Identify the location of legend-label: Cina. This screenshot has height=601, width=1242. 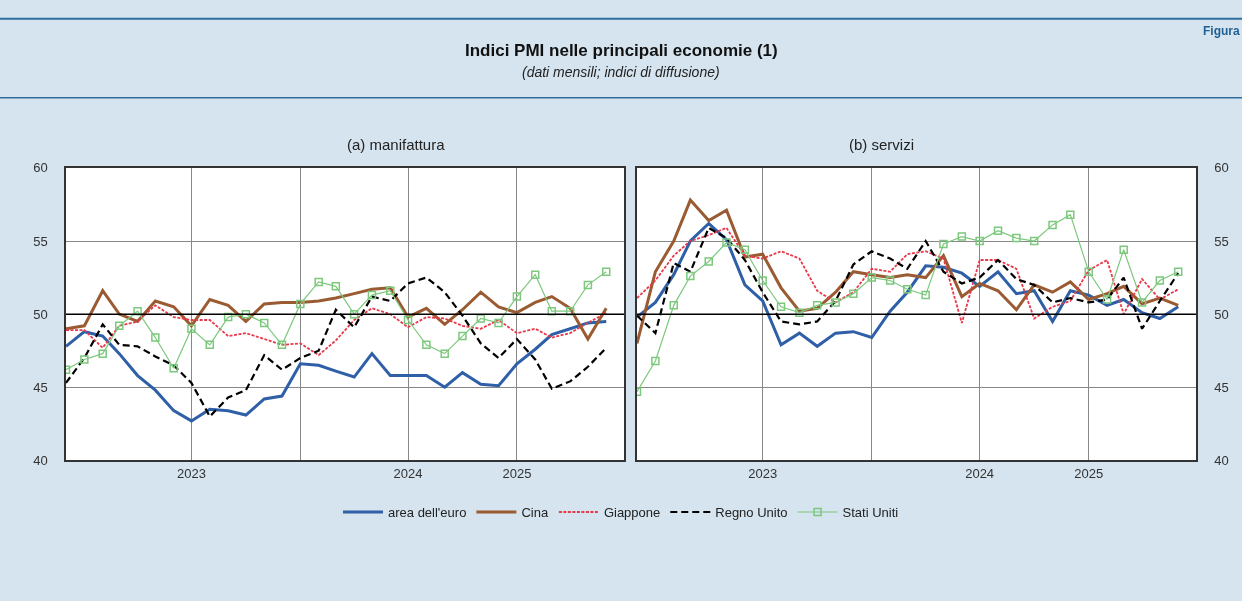
(535, 513).